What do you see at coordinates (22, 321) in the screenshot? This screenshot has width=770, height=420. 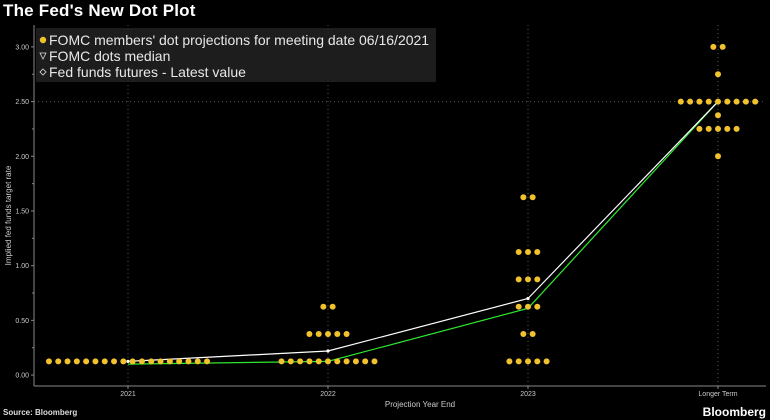 I see `y-tick-label: 0.50` at bounding box center [22, 321].